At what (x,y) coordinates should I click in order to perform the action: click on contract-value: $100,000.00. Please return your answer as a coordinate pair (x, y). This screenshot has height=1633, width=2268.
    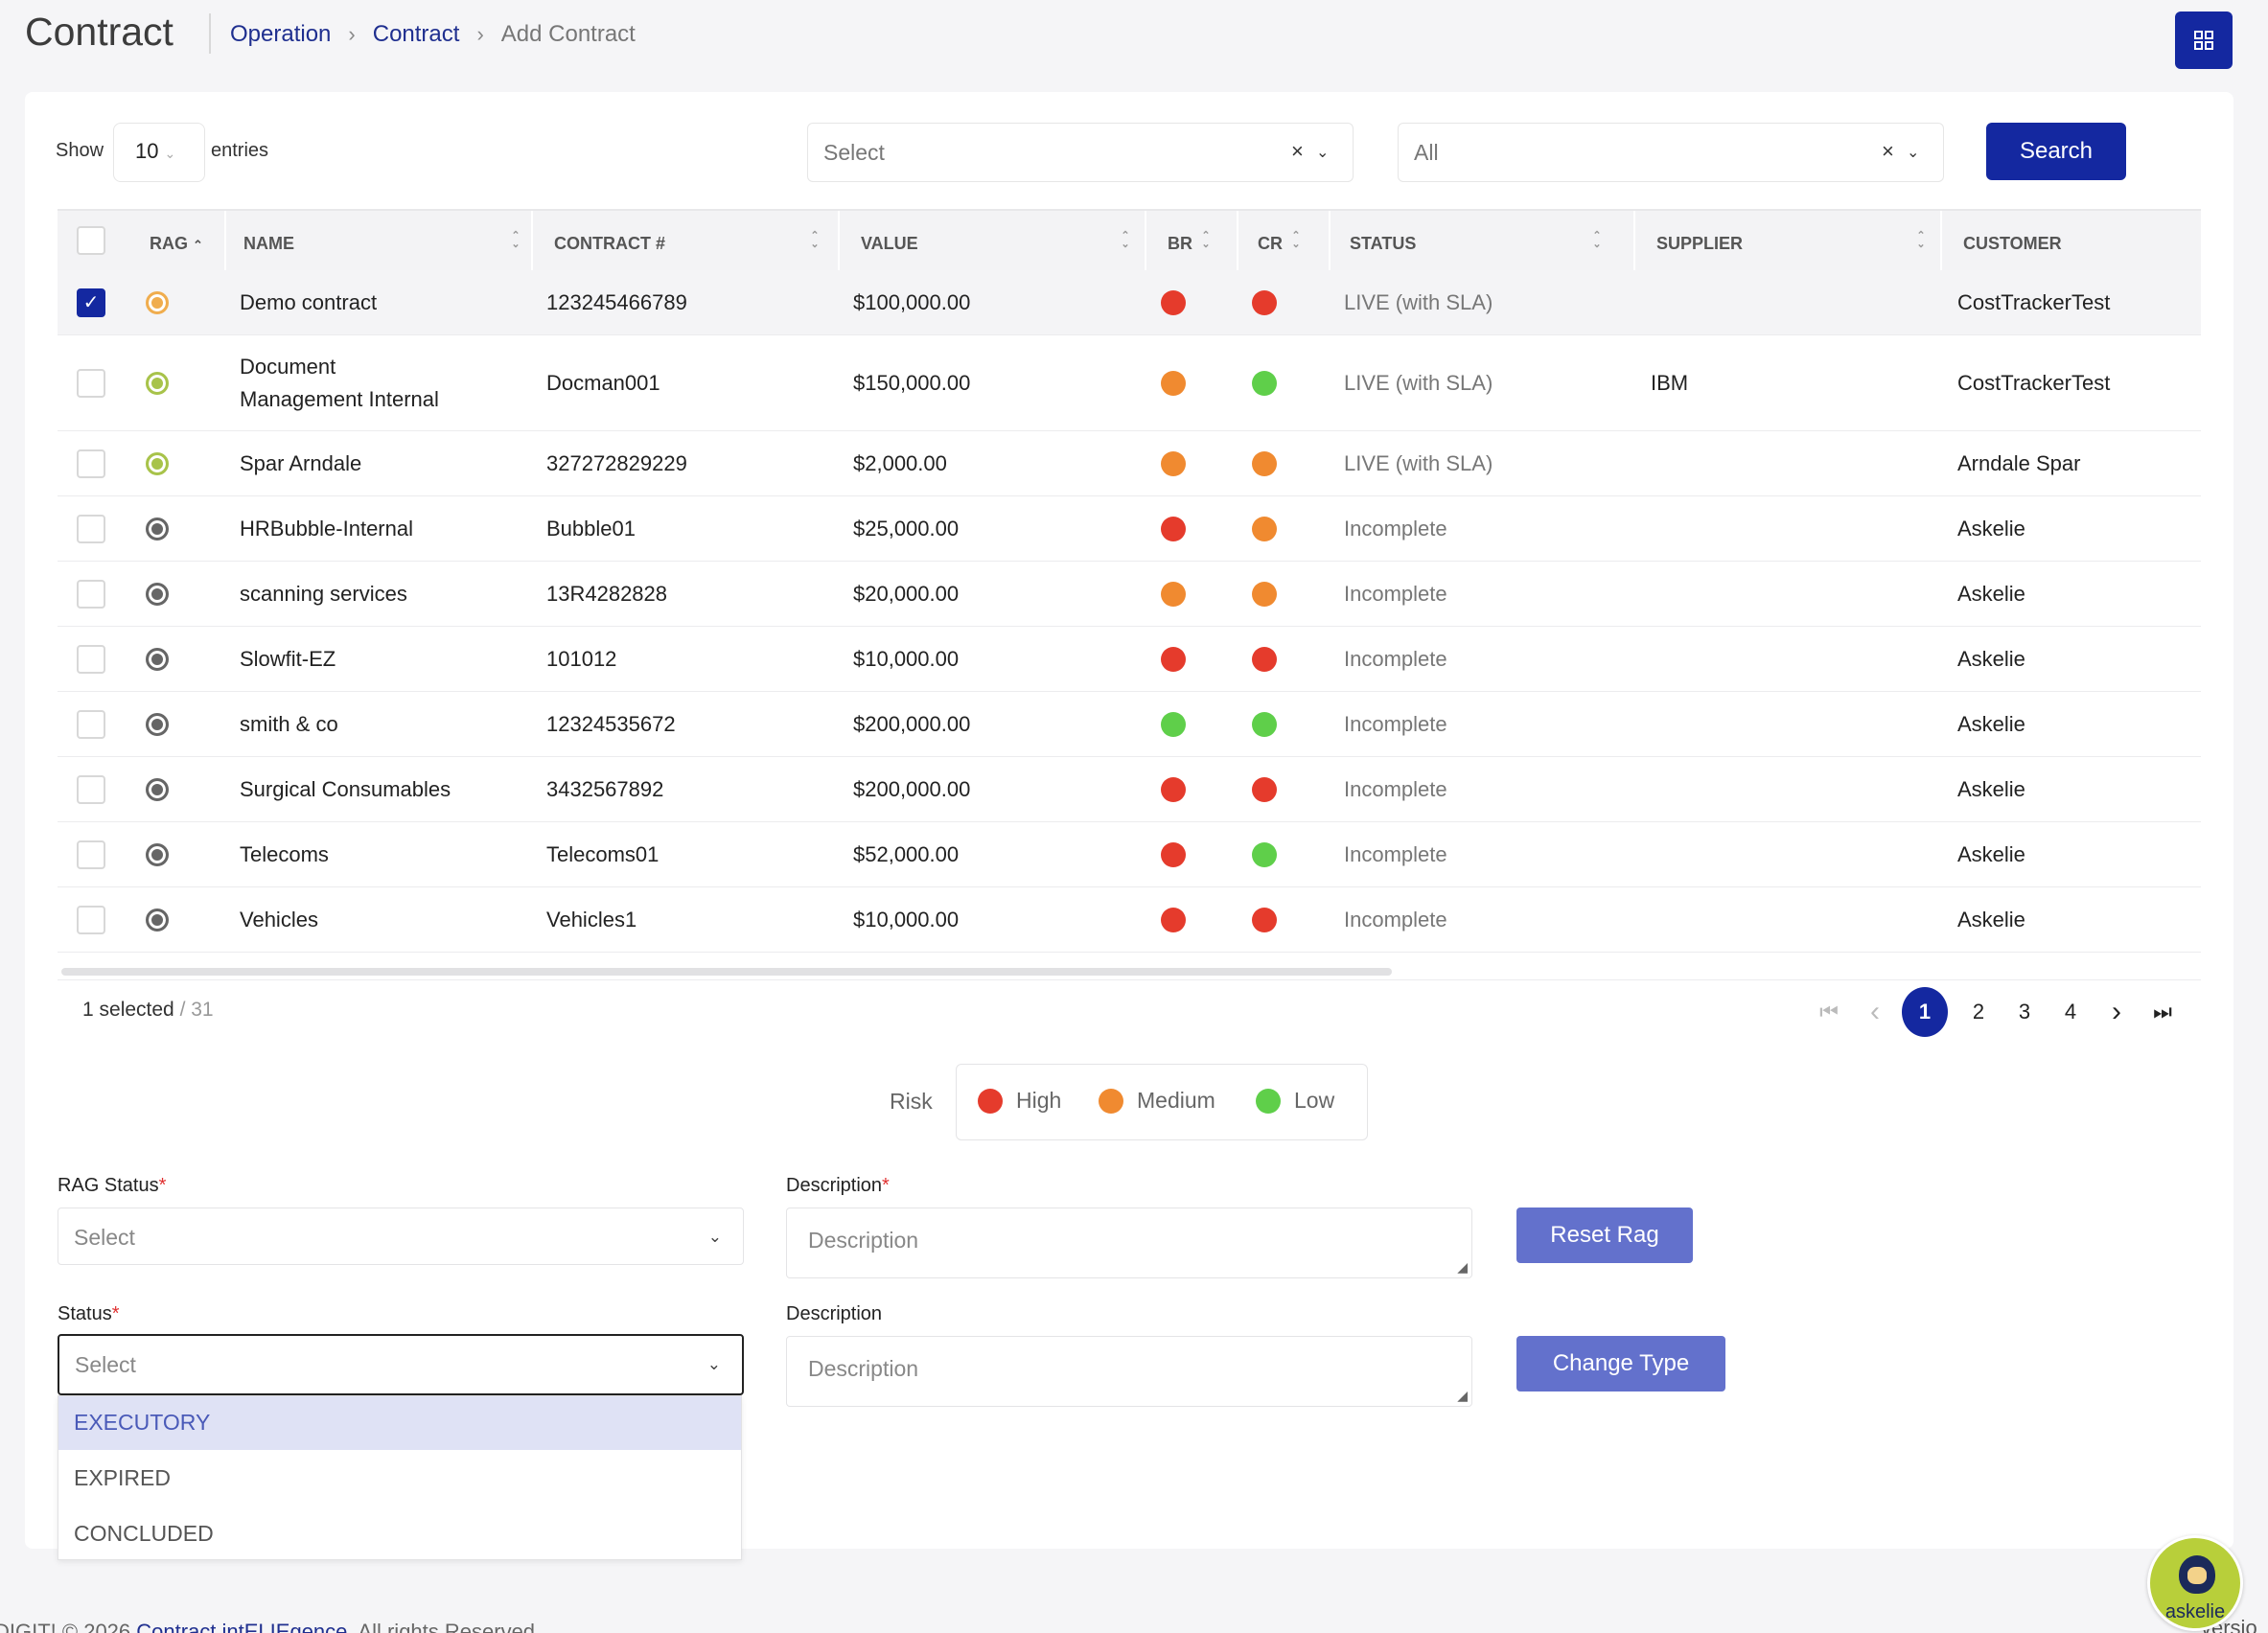
    Looking at the image, I should click on (912, 302).